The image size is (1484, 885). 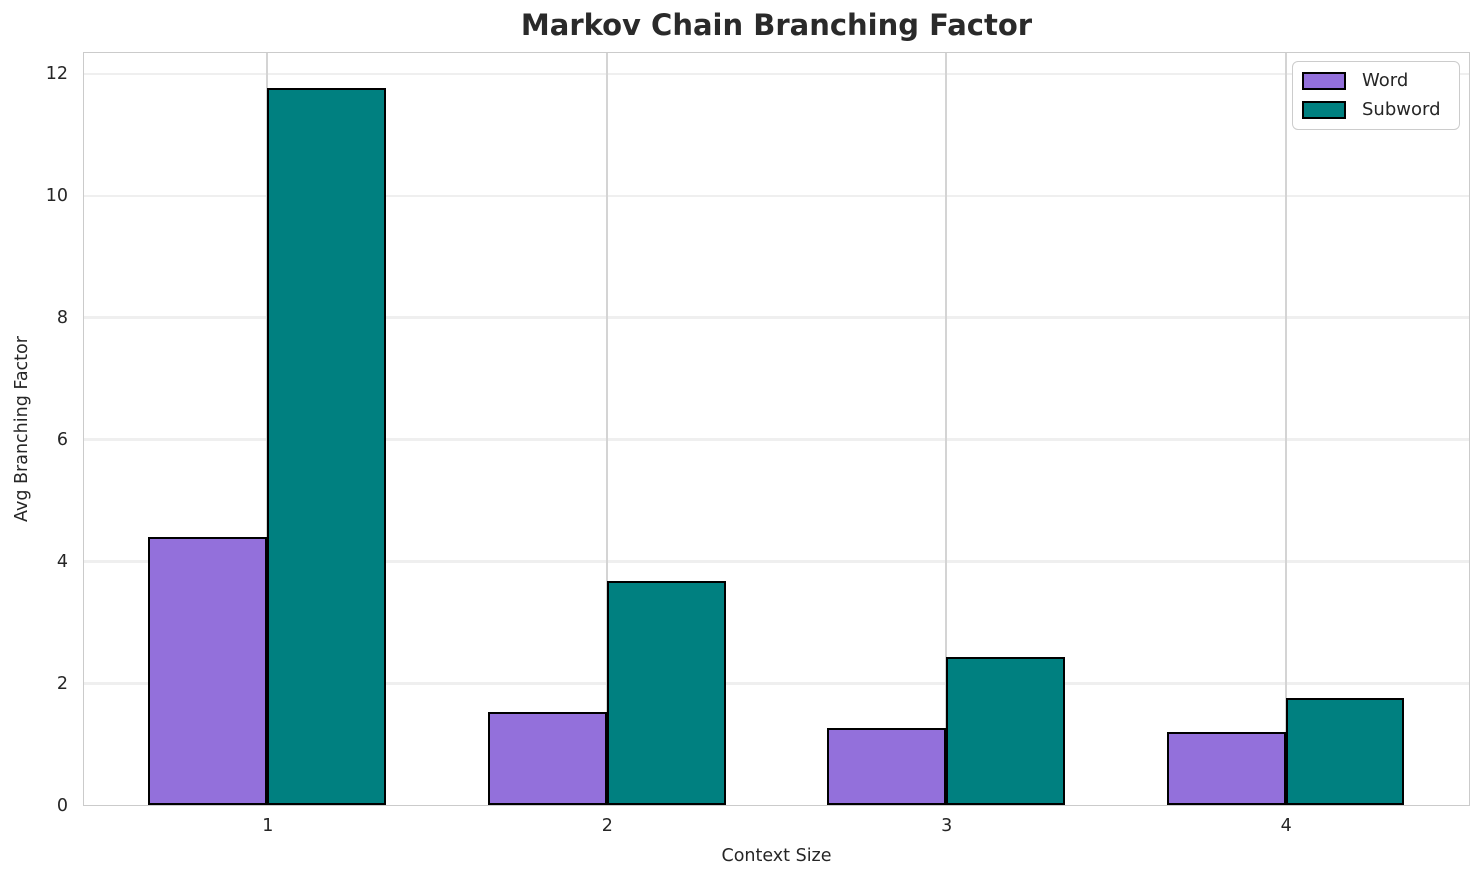 What do you see at coordinates (62, 805) in the screenshot?
I see `y-tick-label: 0` at bounding box center [62, 805].